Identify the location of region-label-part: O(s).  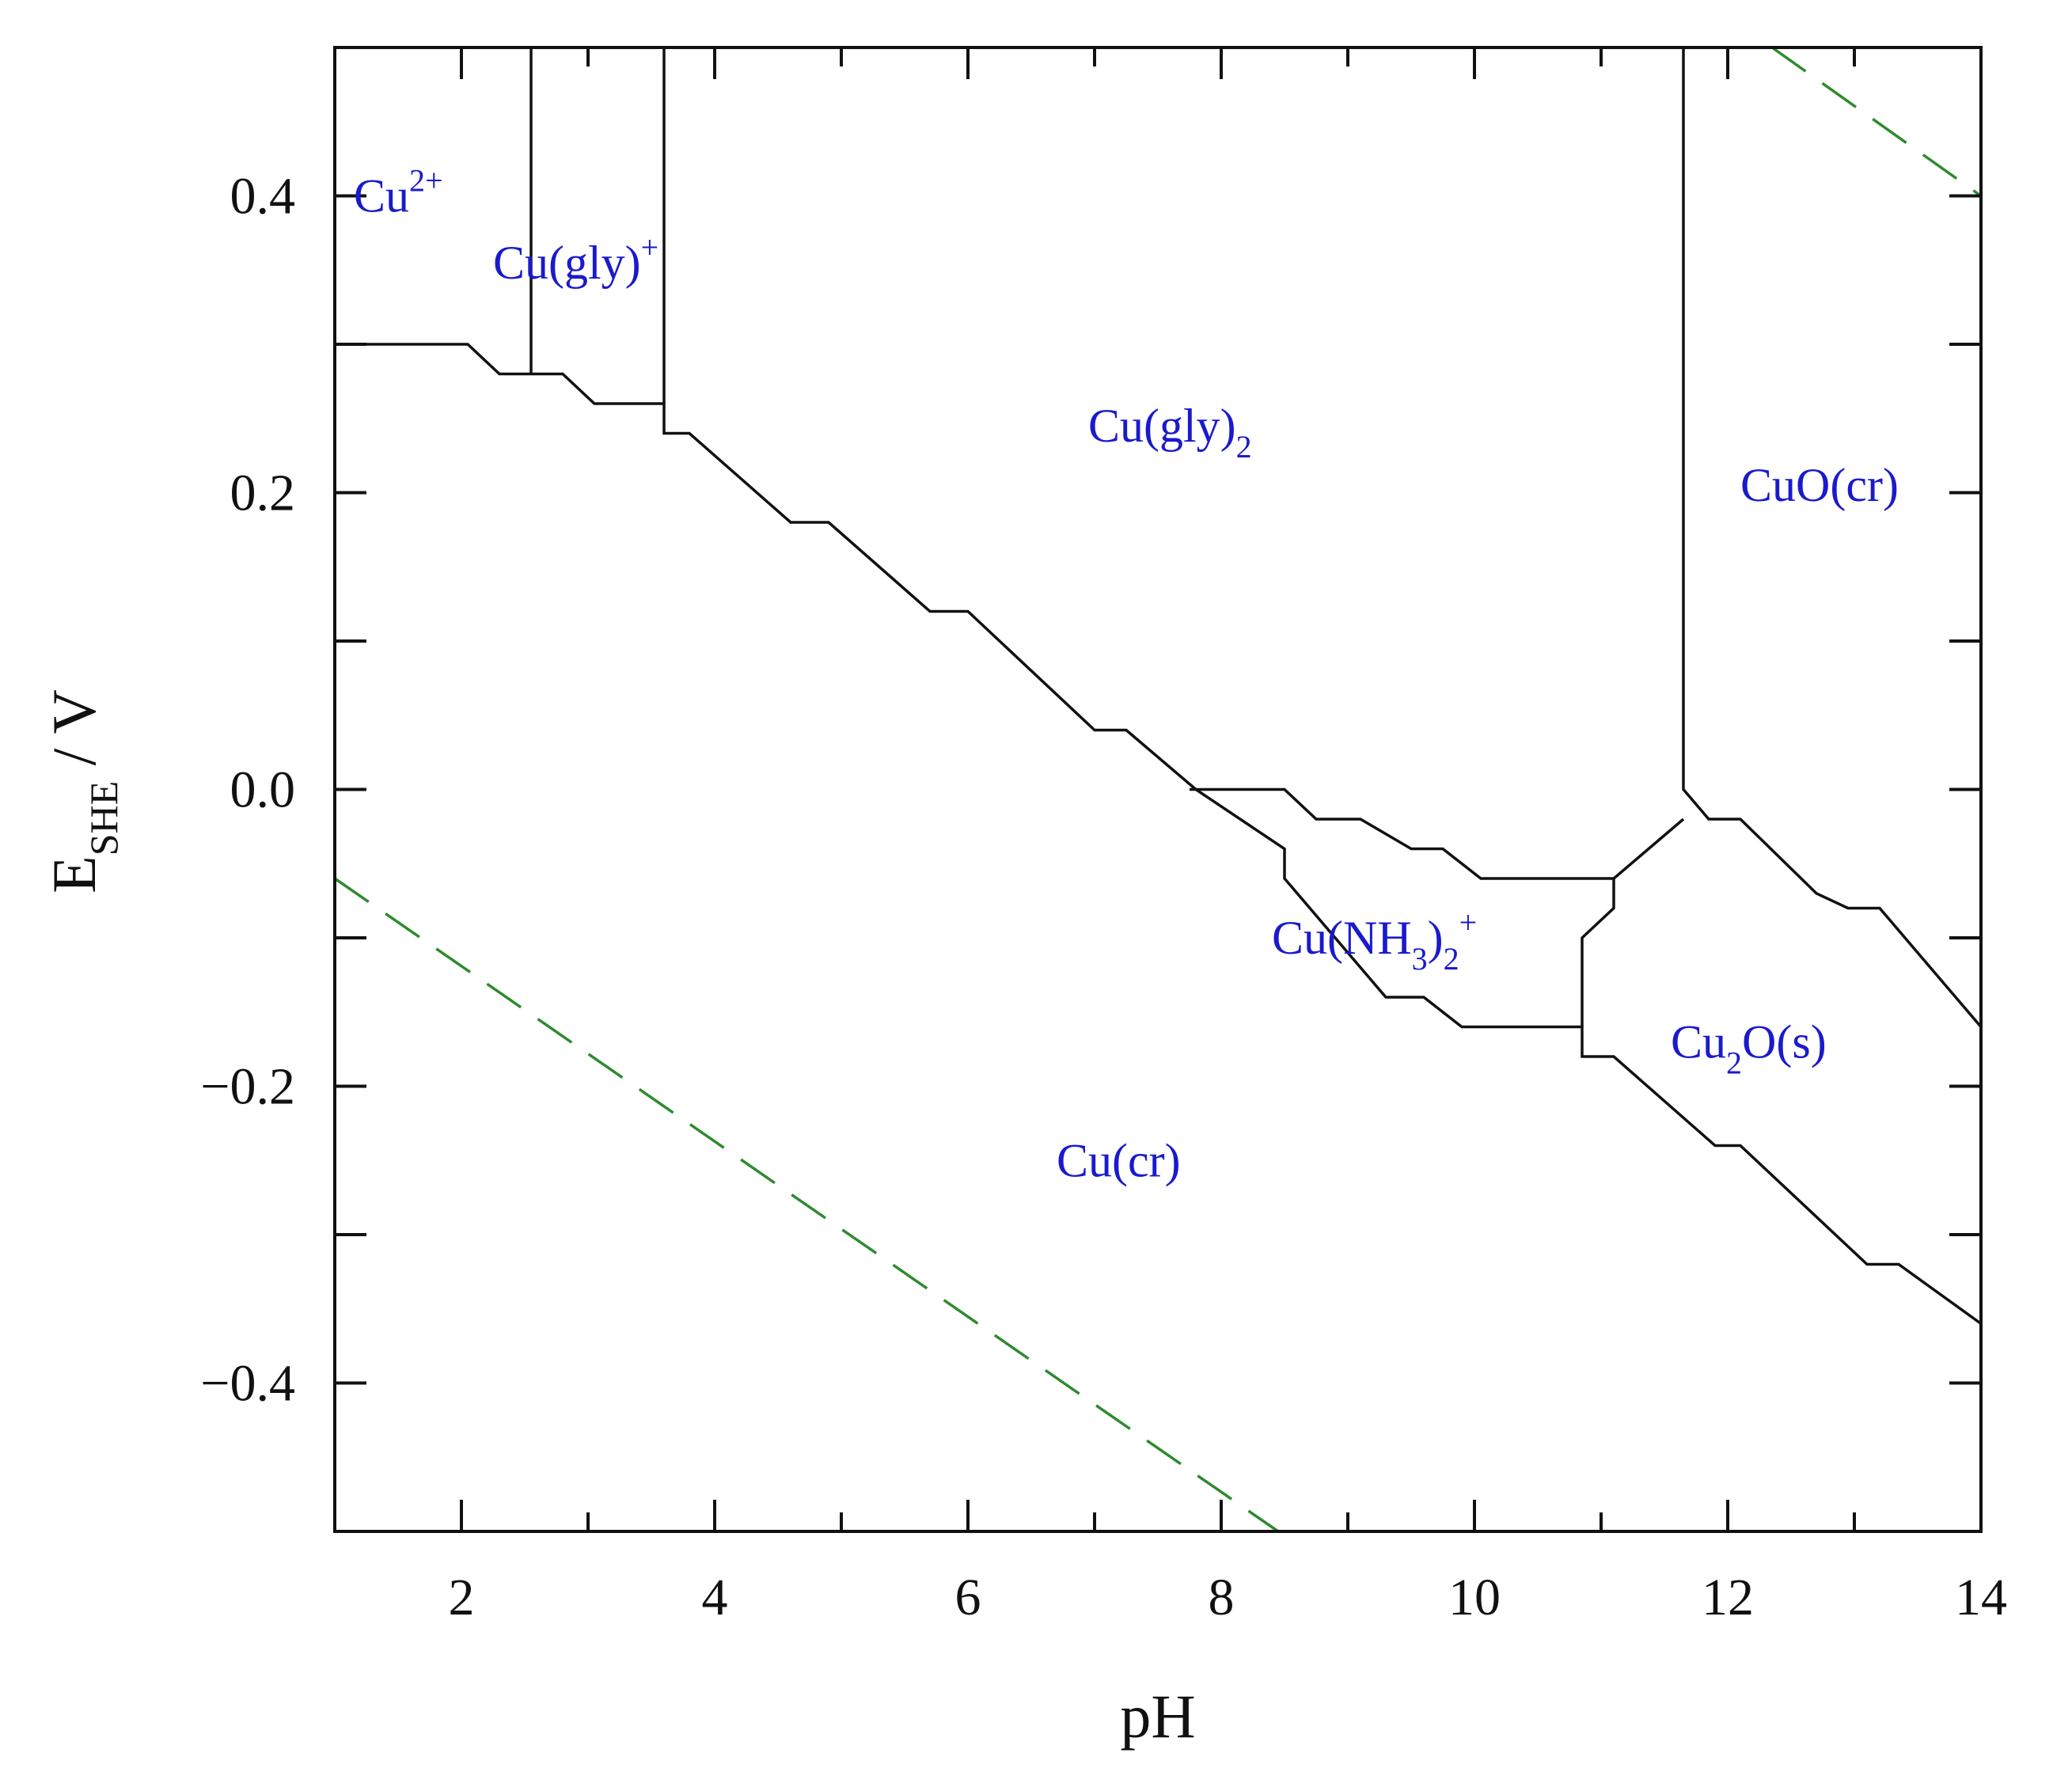
(1785, 1041).